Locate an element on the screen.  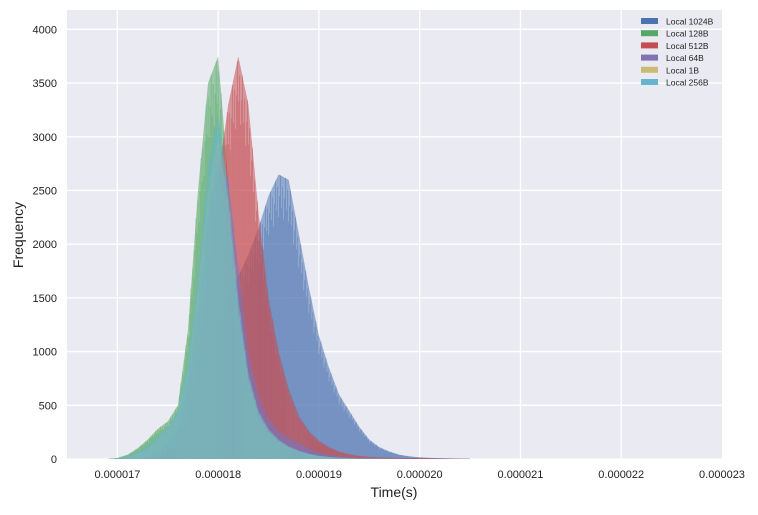
legend-label: Local 128B is located at coordinates (687, 34).